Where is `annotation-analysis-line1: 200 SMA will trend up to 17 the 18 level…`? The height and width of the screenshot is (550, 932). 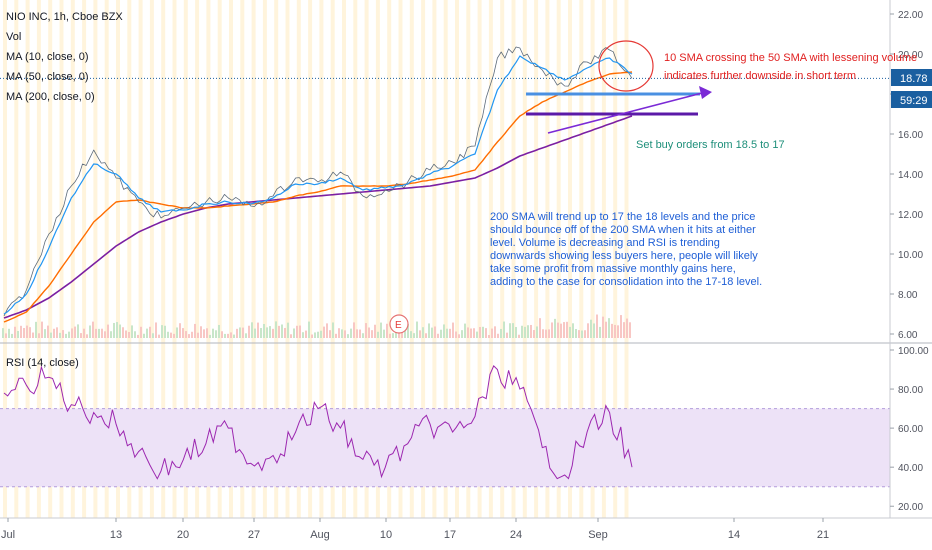
annotation-analysis-line1: 200 SMA will trend up to 17 the 18 level… is located at coordinates (622, 217).